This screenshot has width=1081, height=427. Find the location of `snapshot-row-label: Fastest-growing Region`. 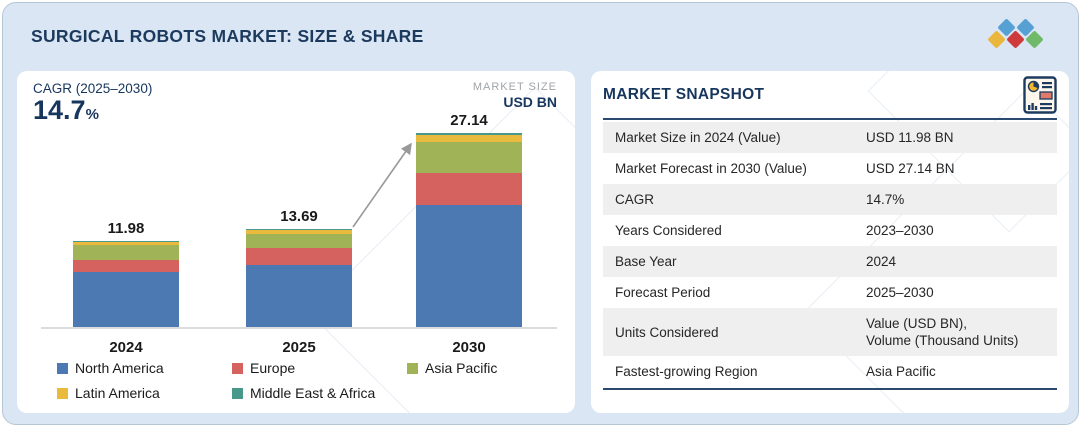

snapshot-row-label: Fastest-growing Region is located at coordinates (686, 371).